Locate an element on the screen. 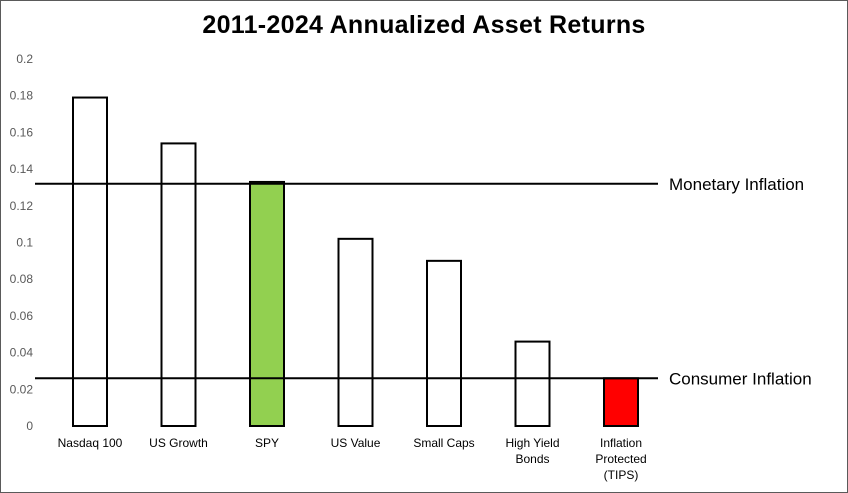 This screenshot has height=493, width=848. y-tick-label: 0.08 is located at coordinates (22, 279).